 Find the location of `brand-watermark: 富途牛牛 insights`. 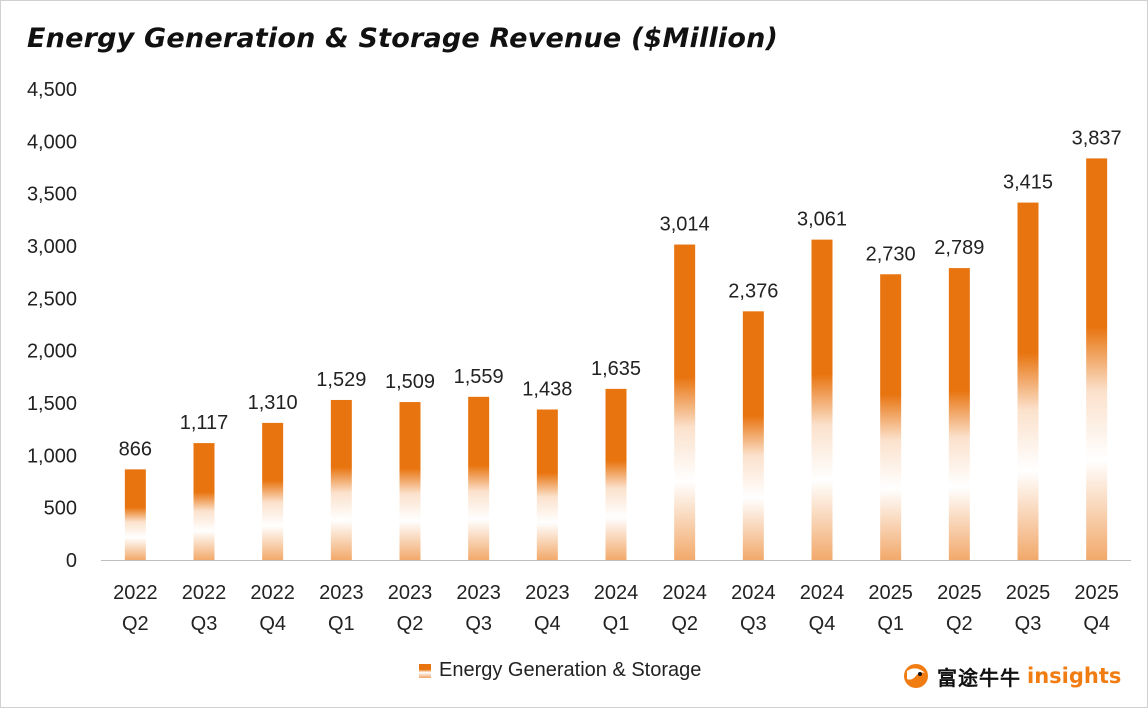

brand-watermark: 富途牛牛 insights is located at coordinates (1011, 676).